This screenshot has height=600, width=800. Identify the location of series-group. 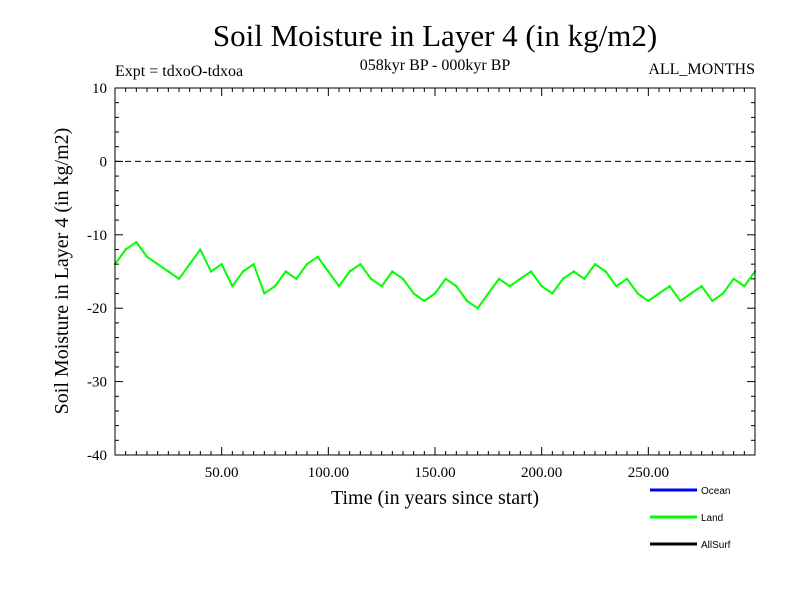
(435, 275).